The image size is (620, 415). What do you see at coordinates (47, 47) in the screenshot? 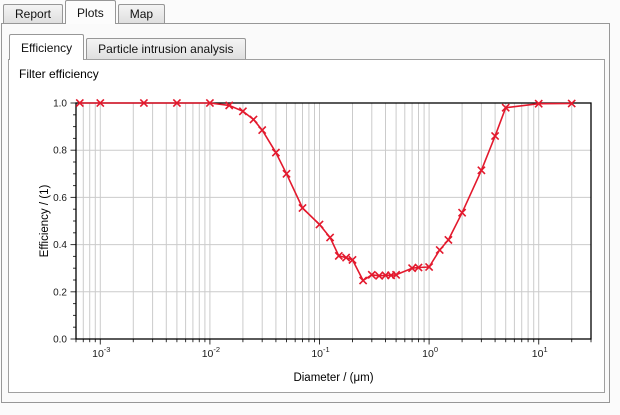
I see `tab-efficiency: Efficiency` at bounding box center [47, 47].